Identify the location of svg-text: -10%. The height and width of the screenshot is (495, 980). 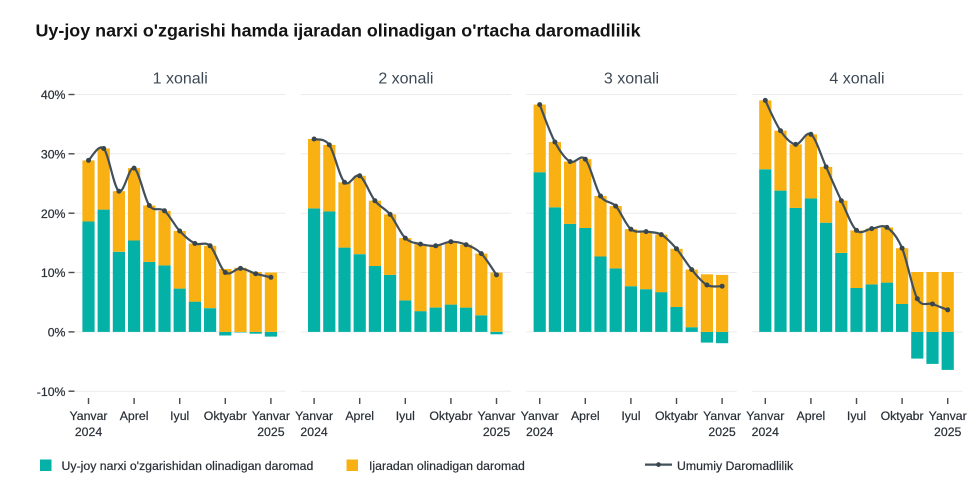
(51, 392).